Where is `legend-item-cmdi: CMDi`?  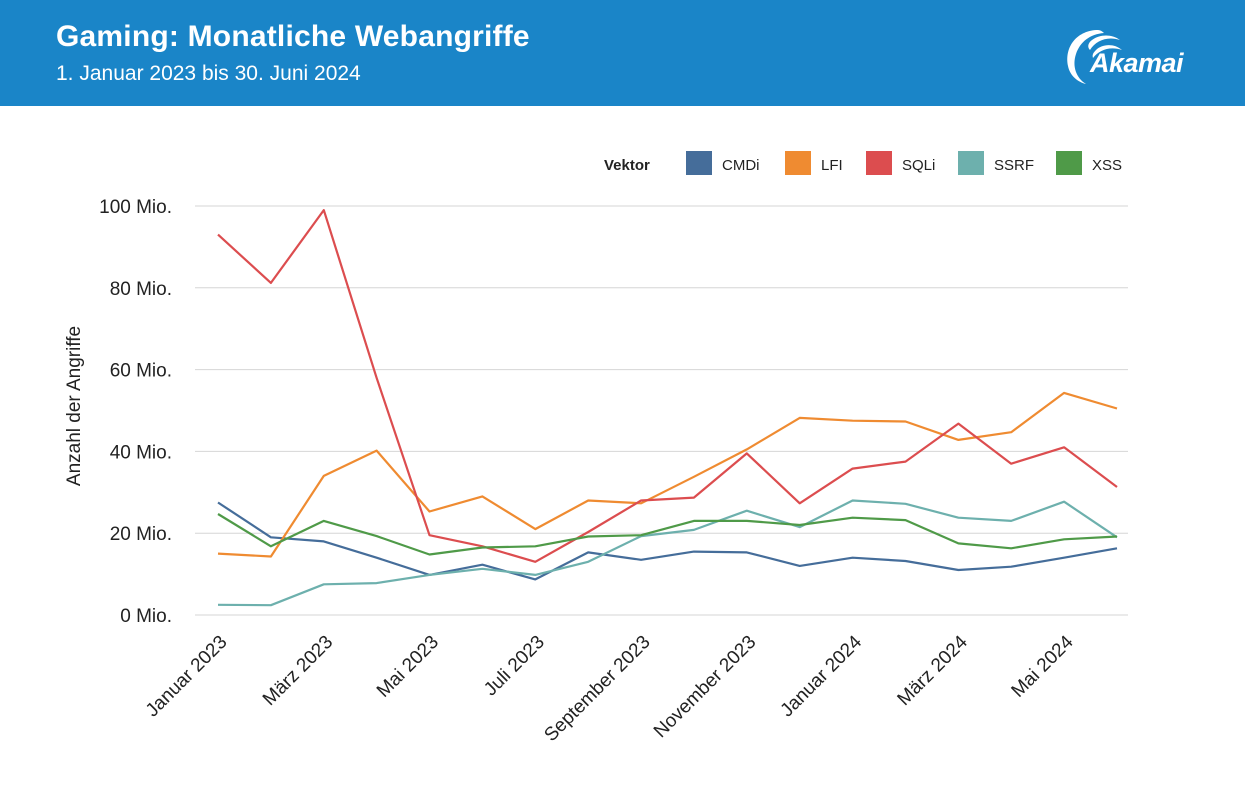
legend-item-cmdi: CMDi is located at coordinates (723, 163).